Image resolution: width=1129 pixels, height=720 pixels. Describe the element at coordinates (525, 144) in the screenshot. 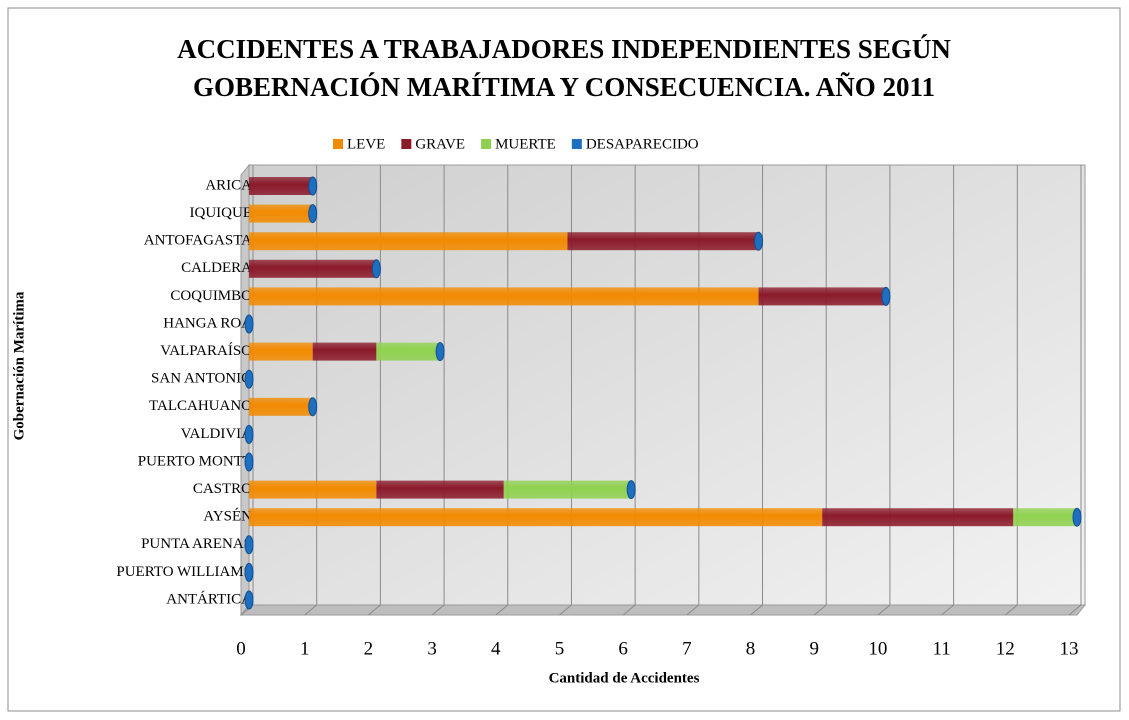

I see `legend-label: MUERTE` at that location.